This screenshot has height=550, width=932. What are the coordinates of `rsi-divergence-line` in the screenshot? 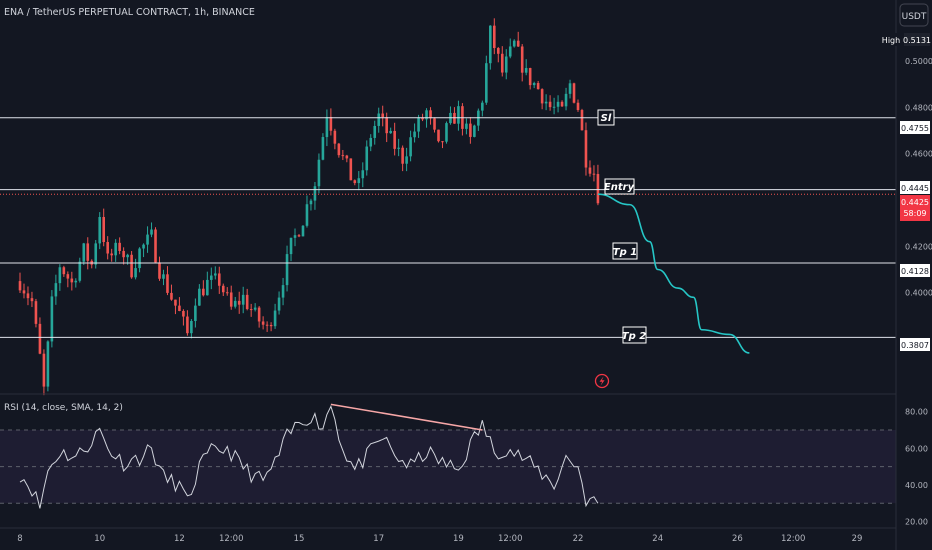 It's located at (406, 417).